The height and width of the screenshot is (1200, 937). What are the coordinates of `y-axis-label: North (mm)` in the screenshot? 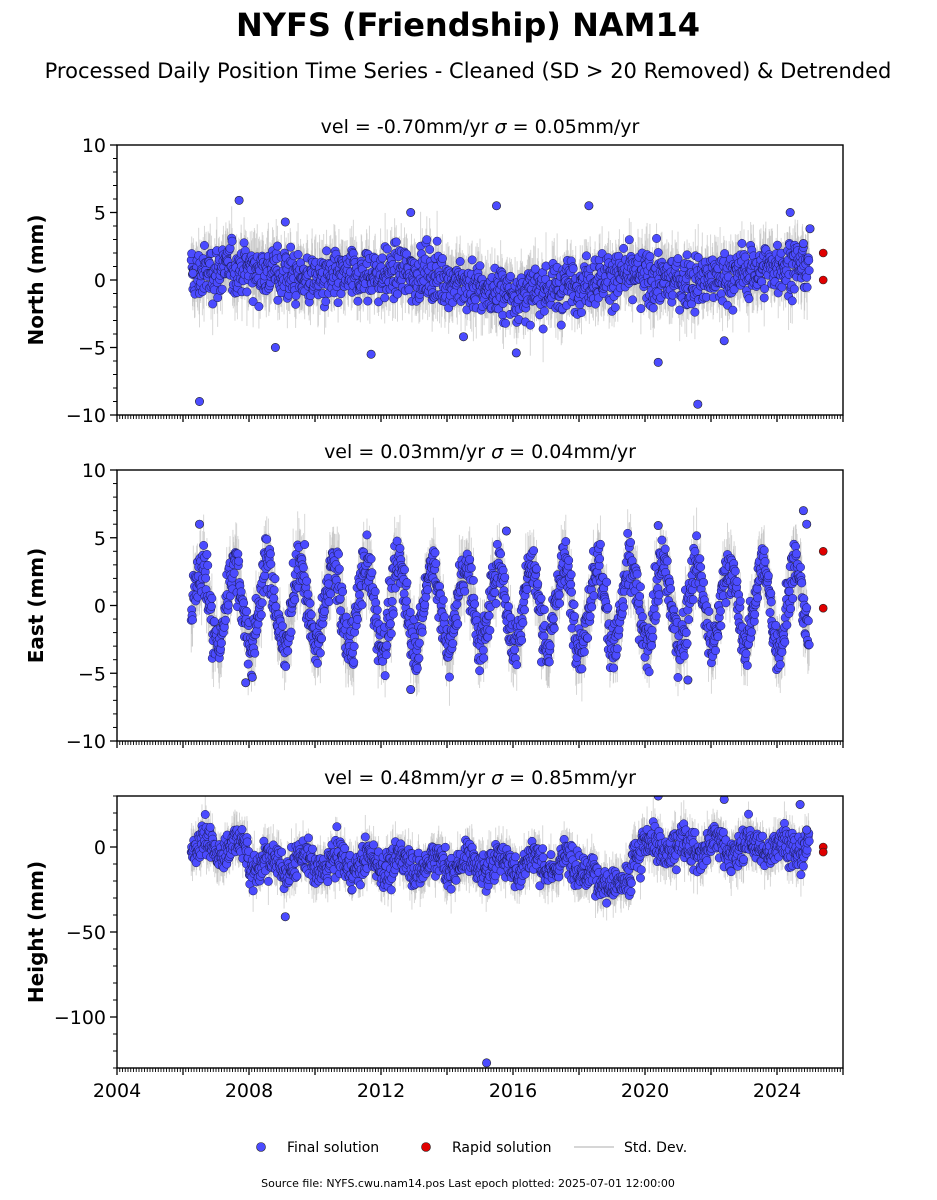 It's located at (36, 279).